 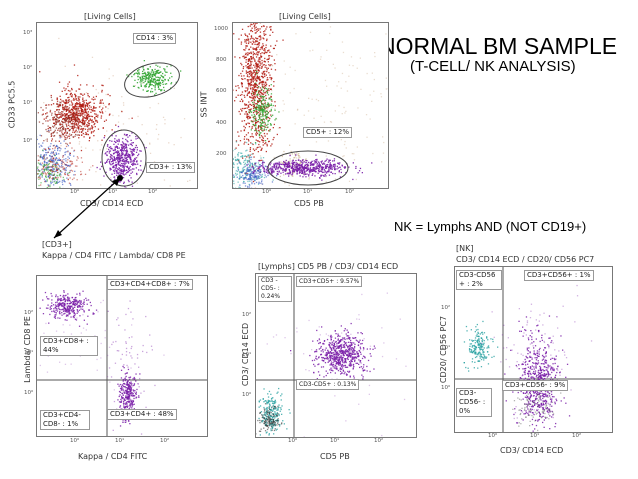 I want to click on quadrant-label-ll: CD3- CD56- : 0%, so click(x=474, y=402).